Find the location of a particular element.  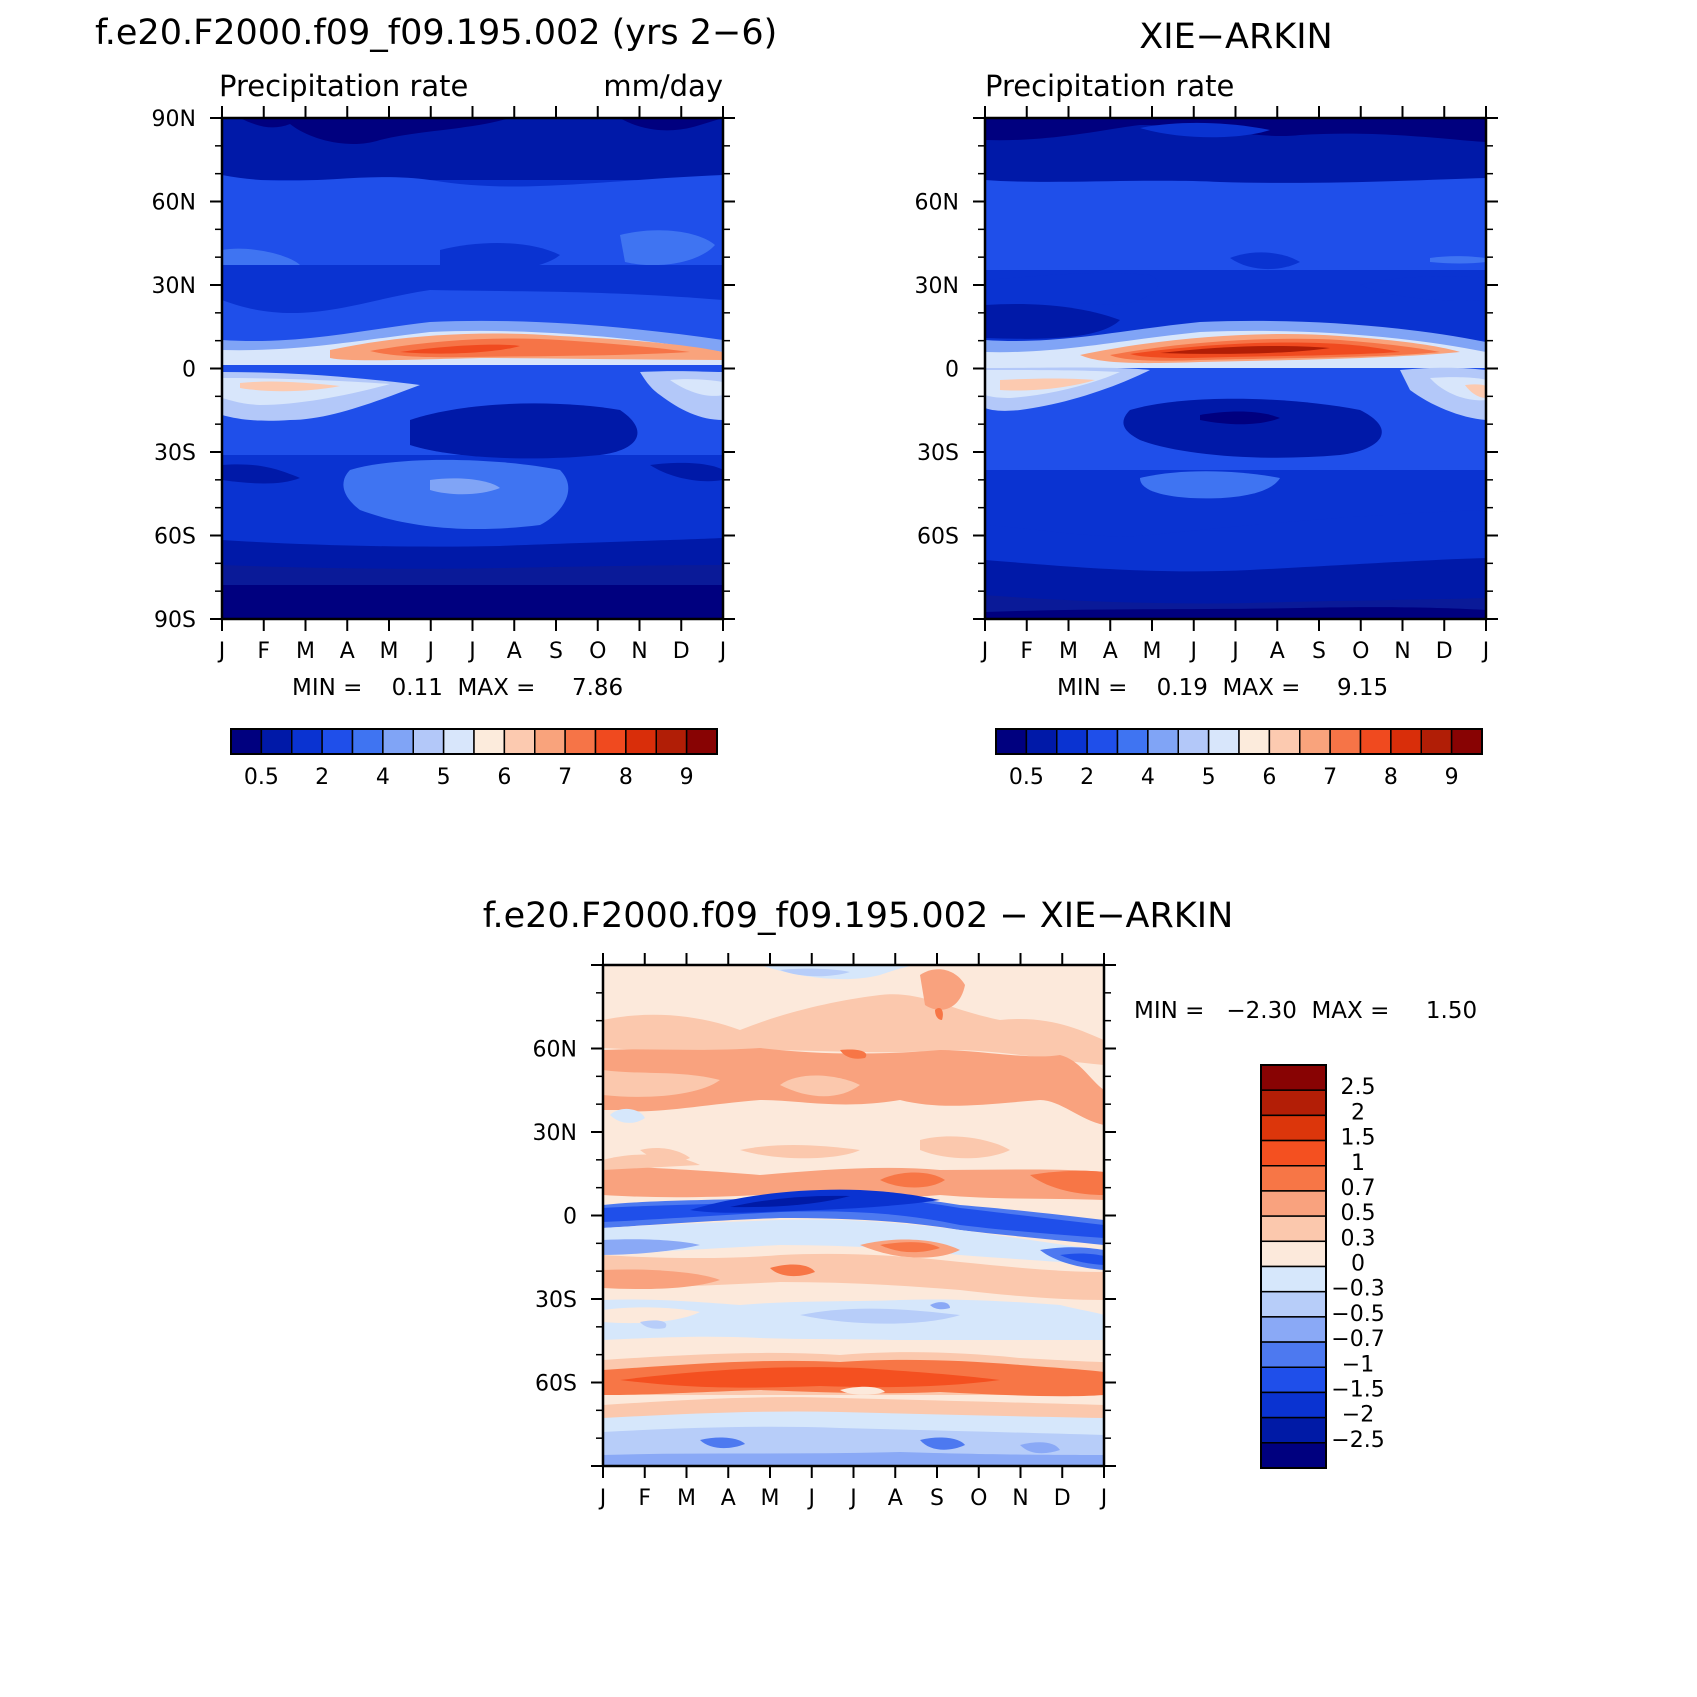

y-tick-label: 60S is located at coordinates (938, 537).